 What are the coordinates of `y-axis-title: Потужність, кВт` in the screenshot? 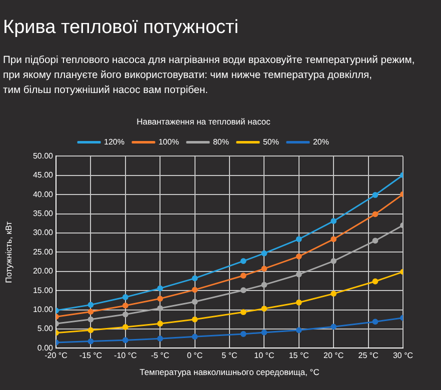 It's located at (8, 252).